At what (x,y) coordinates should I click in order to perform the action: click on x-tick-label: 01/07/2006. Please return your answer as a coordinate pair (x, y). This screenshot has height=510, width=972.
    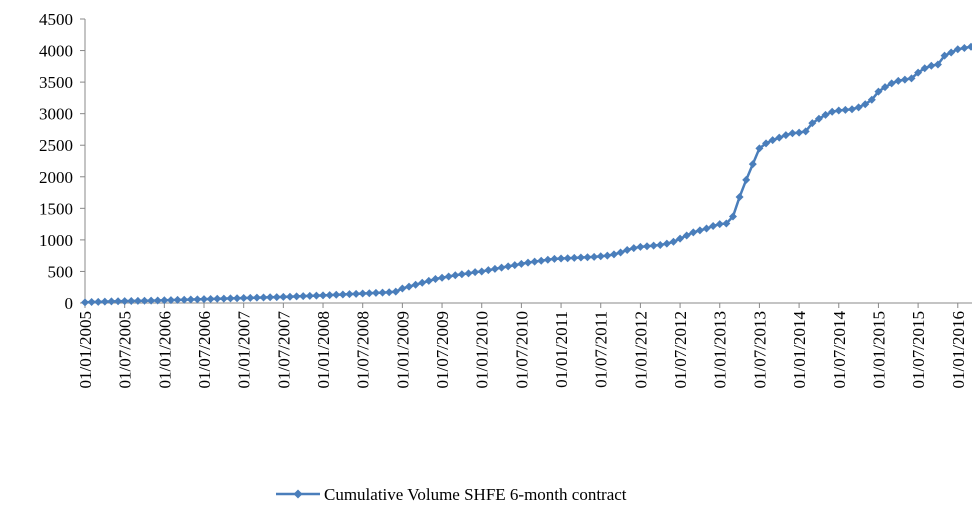
    Looking at the image, I should click on (204, 349).